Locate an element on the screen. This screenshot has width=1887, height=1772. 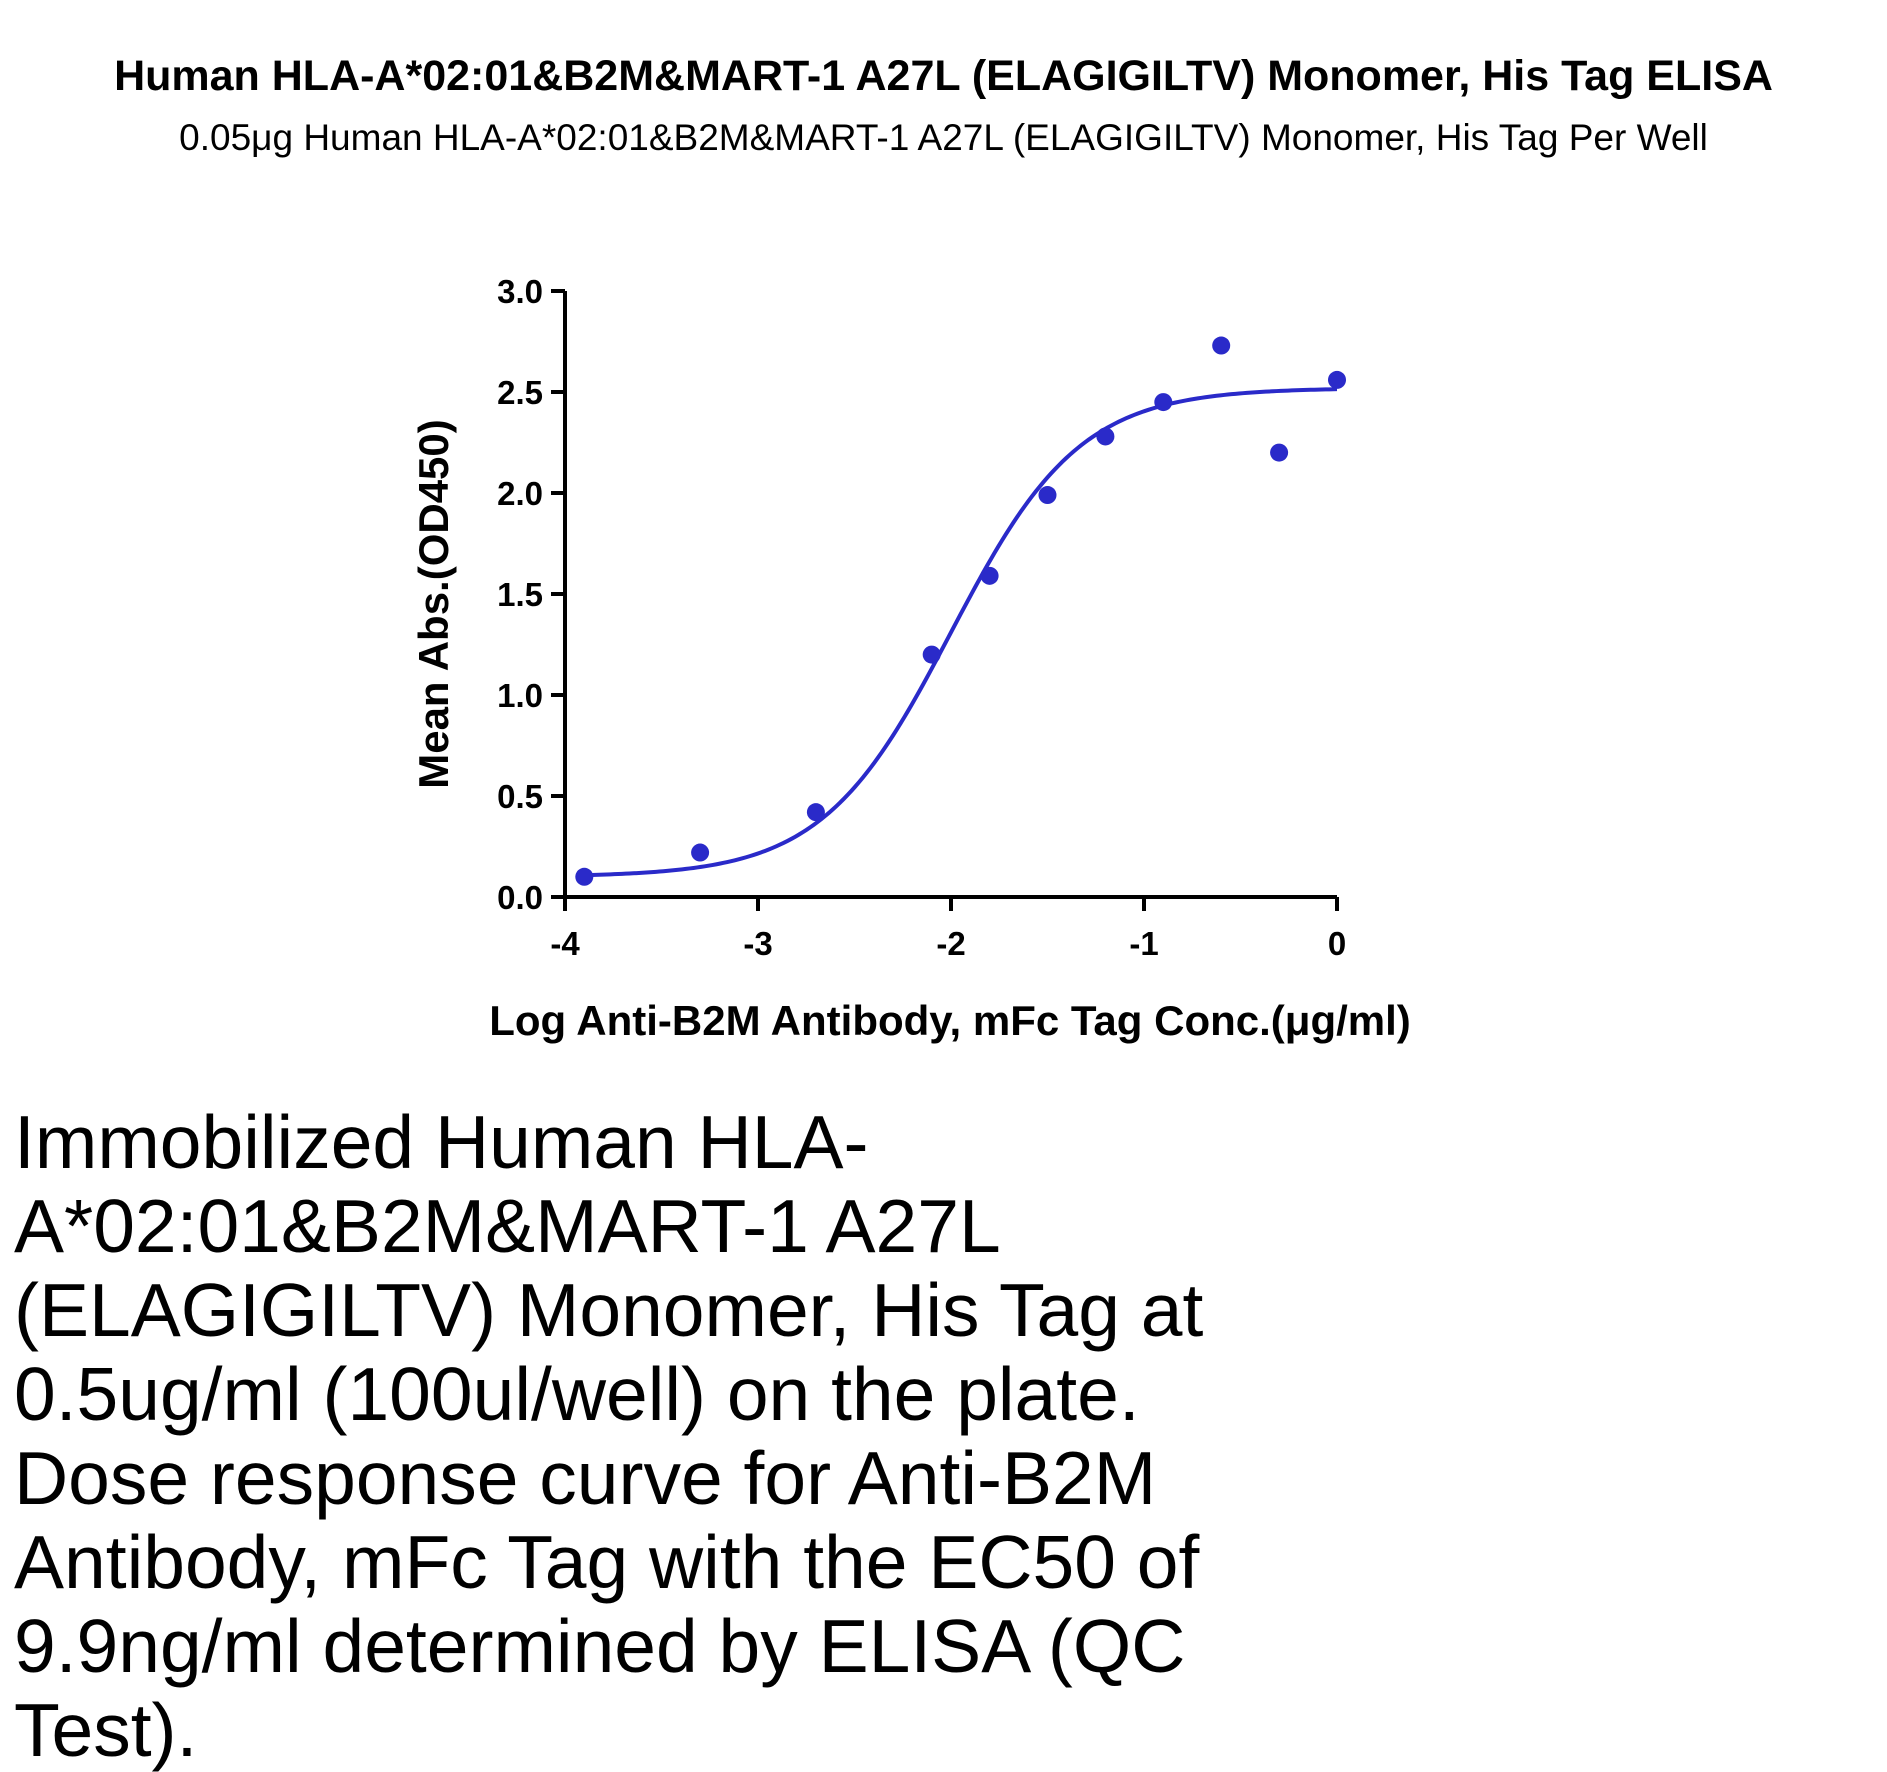
fit-curve is located at coordinates (961, 632).